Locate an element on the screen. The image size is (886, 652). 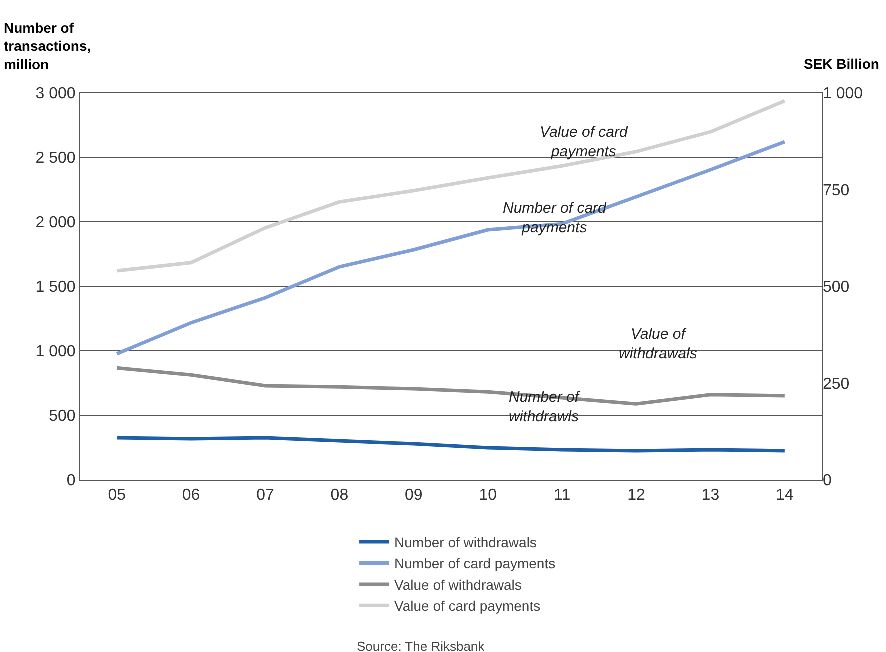
source-note: Source: The Riksbank is located at coordinates (421, 645).